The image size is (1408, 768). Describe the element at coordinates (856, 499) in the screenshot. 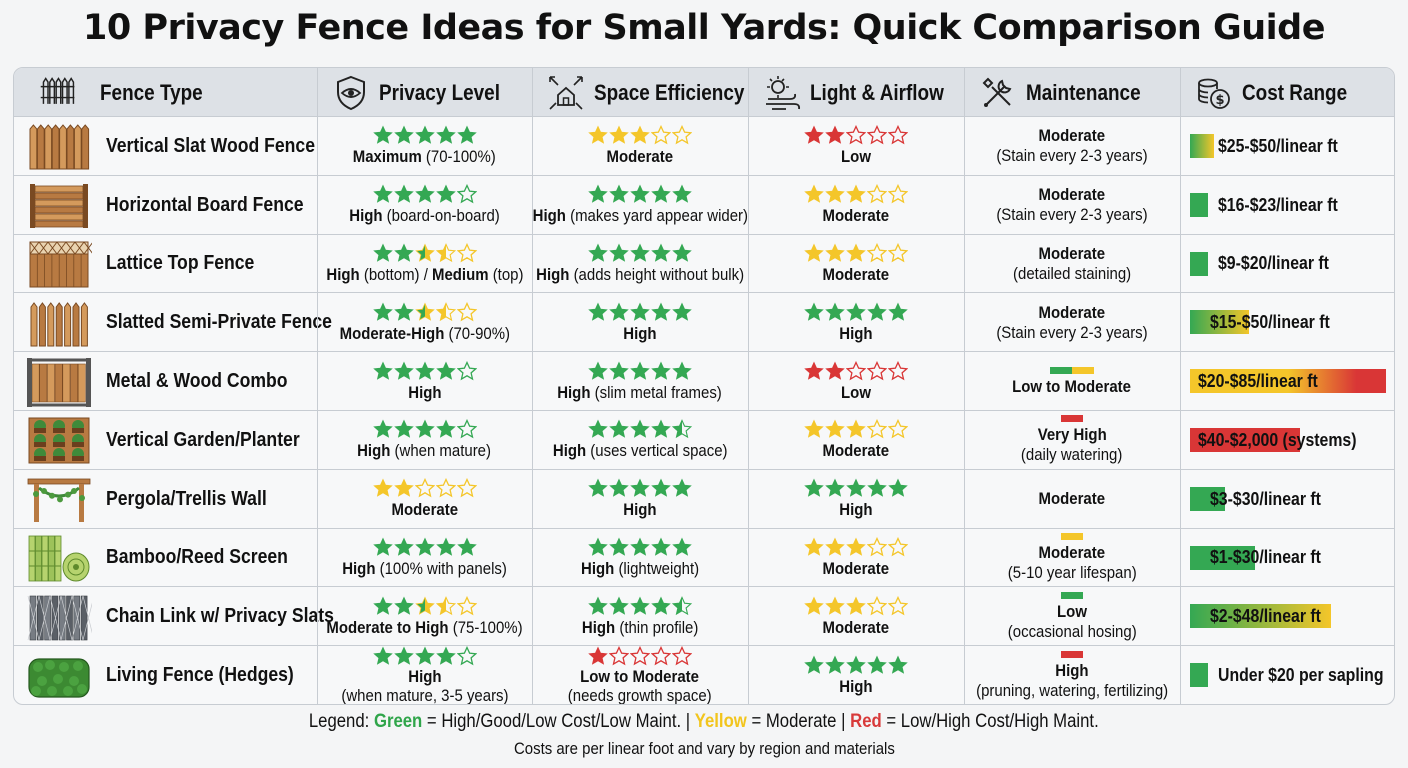

I see `light-cell: High` at that location.